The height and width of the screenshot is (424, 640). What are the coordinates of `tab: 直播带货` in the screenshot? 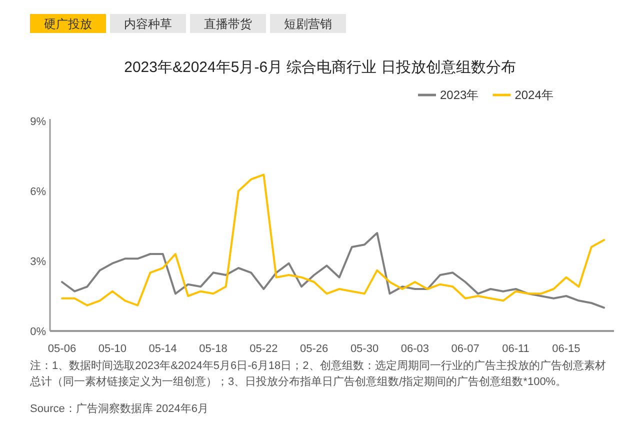 It's located at (228, 23).